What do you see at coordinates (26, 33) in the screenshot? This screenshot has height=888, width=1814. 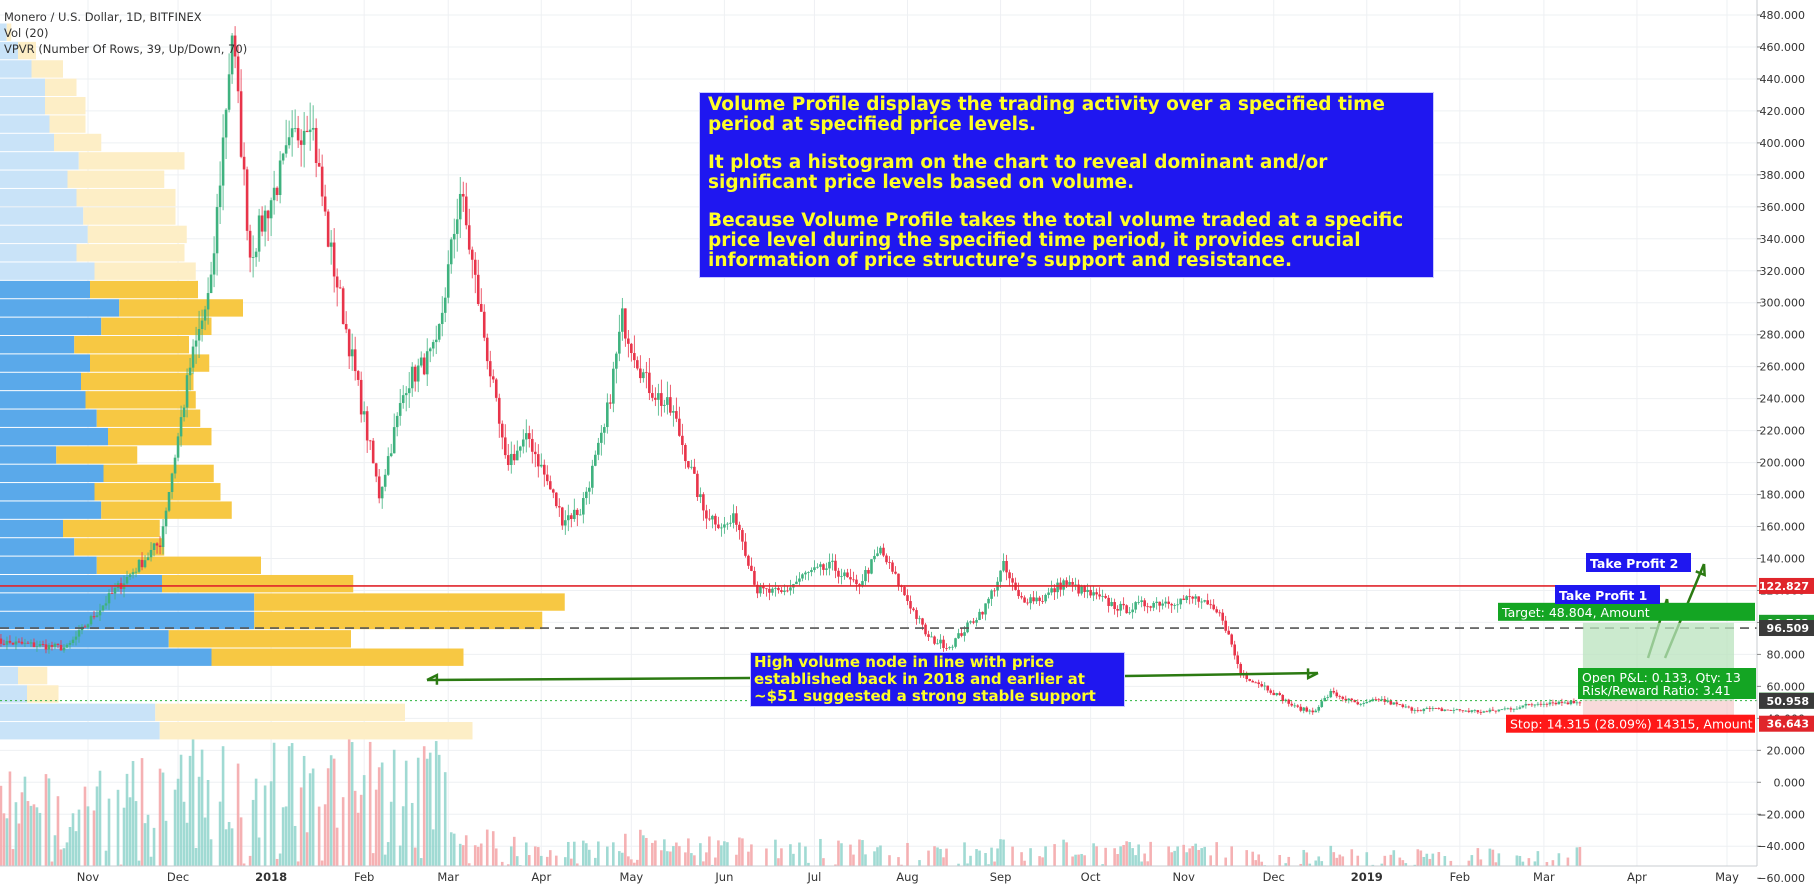 I see `volume-indicator-label: Vol (20)` at bounding box center [26, 33].